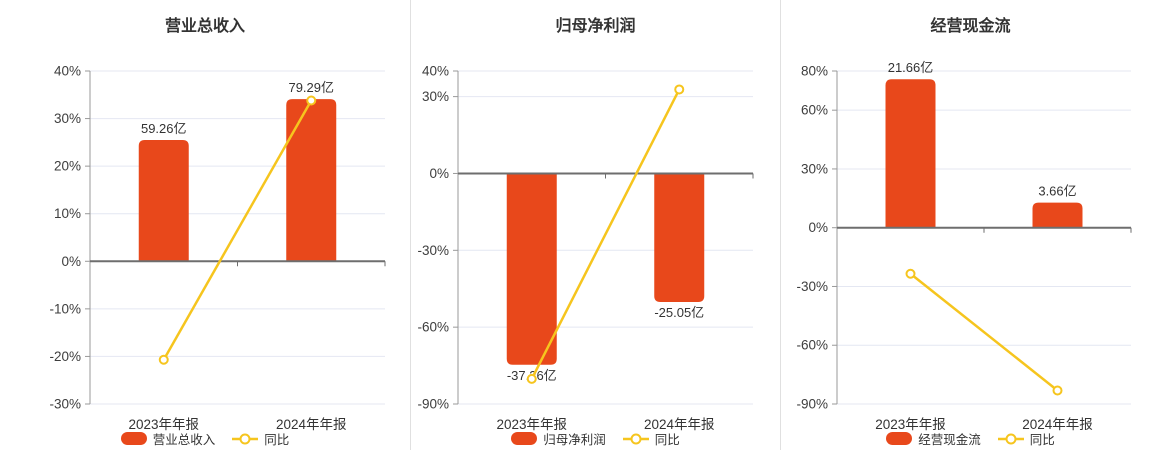  I want to click on bar-value-label: -25.05亿, so click(679, 312).